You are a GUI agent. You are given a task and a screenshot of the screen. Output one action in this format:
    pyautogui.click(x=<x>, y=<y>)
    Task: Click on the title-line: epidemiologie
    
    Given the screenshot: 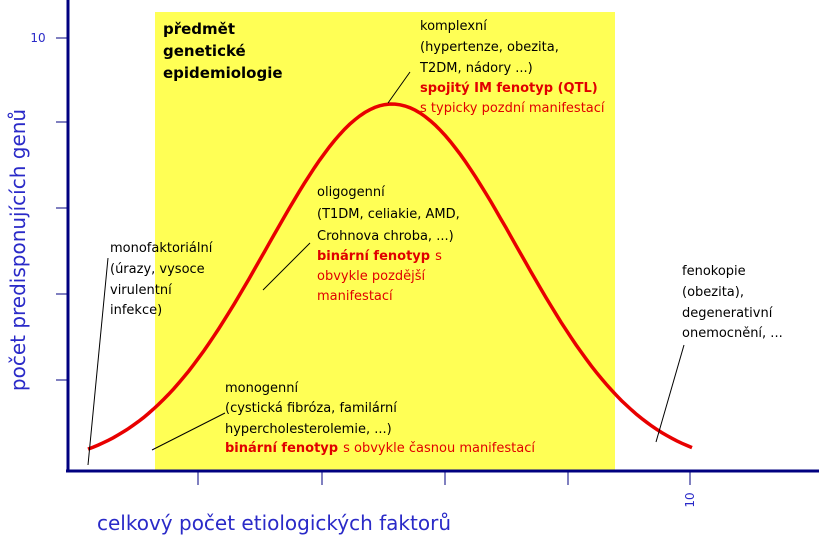 What is the action you would take?
    pyautogui.click(x=223, y=73)
    